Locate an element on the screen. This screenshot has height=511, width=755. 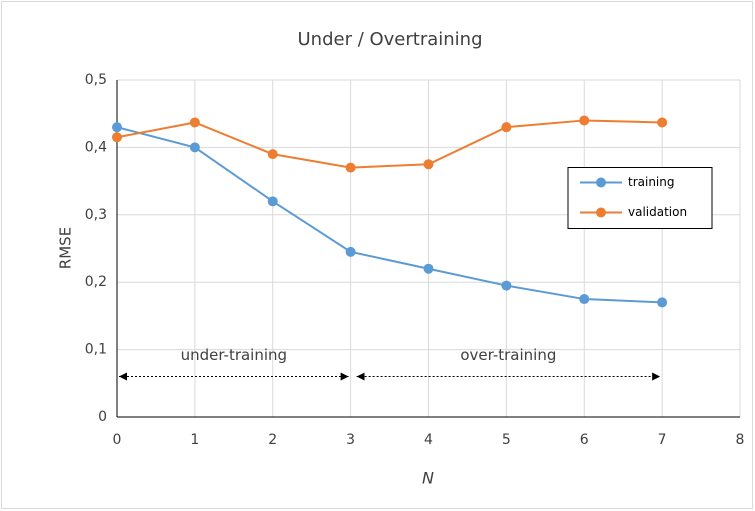
x-tick-label: 7 is located at coordinates (662, 440).